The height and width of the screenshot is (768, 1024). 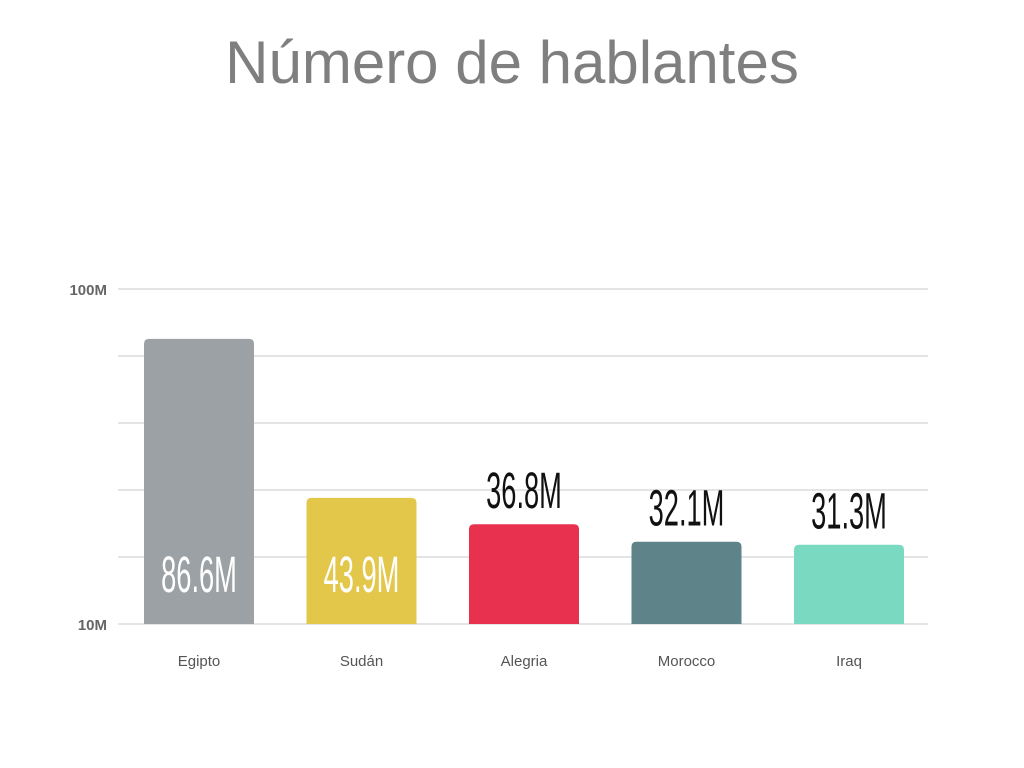 What do you see at coordinates (88, 290) in the screenshot?
I see `y-tick-label: 100M` at bounding box center [88, 290].